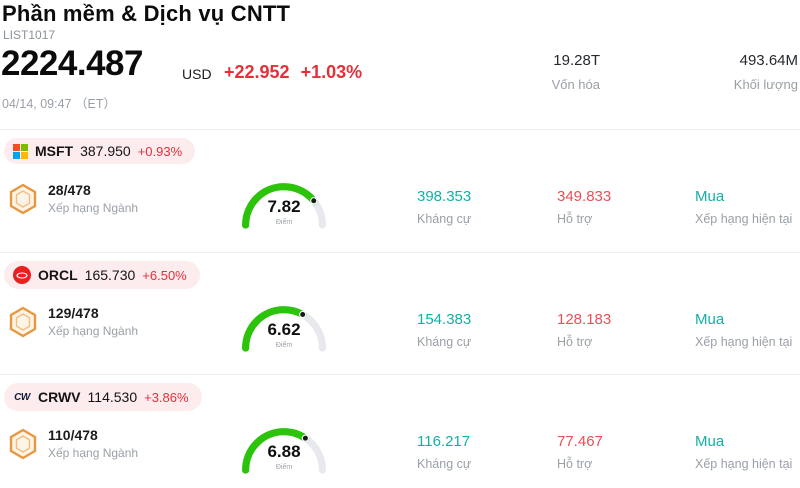 This screenshot has width=800, height=488. I want to click on market-cap-label: Vốn hóa, so click(575, 84).